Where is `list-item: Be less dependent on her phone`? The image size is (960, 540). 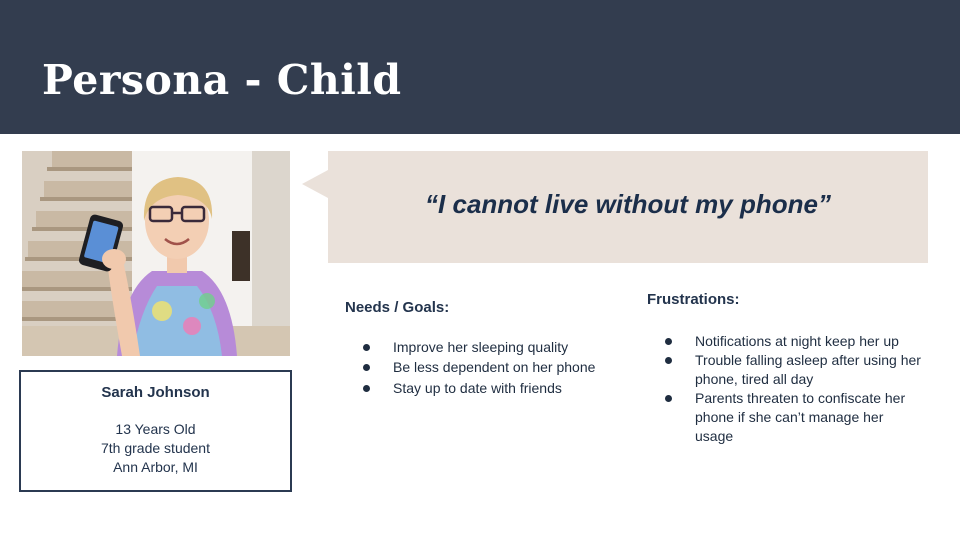
list-item: Be less dependent on her phone is located at coordinates (495, 367).